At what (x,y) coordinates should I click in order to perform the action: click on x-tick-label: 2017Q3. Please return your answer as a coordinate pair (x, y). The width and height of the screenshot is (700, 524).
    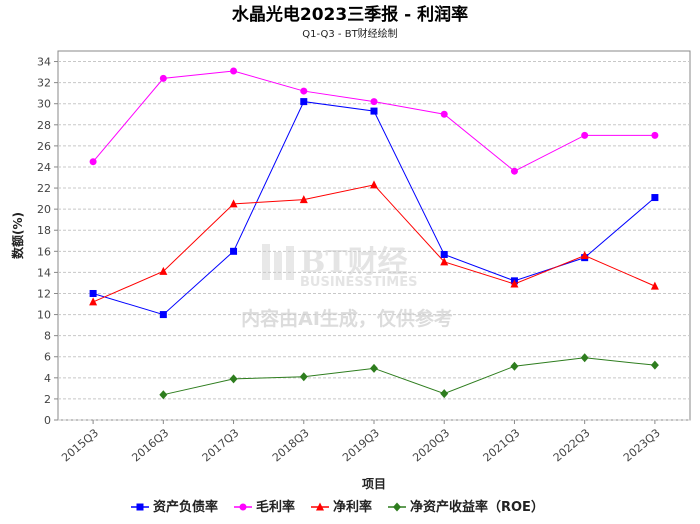
    Looking at the image, I should click on (221, 445).